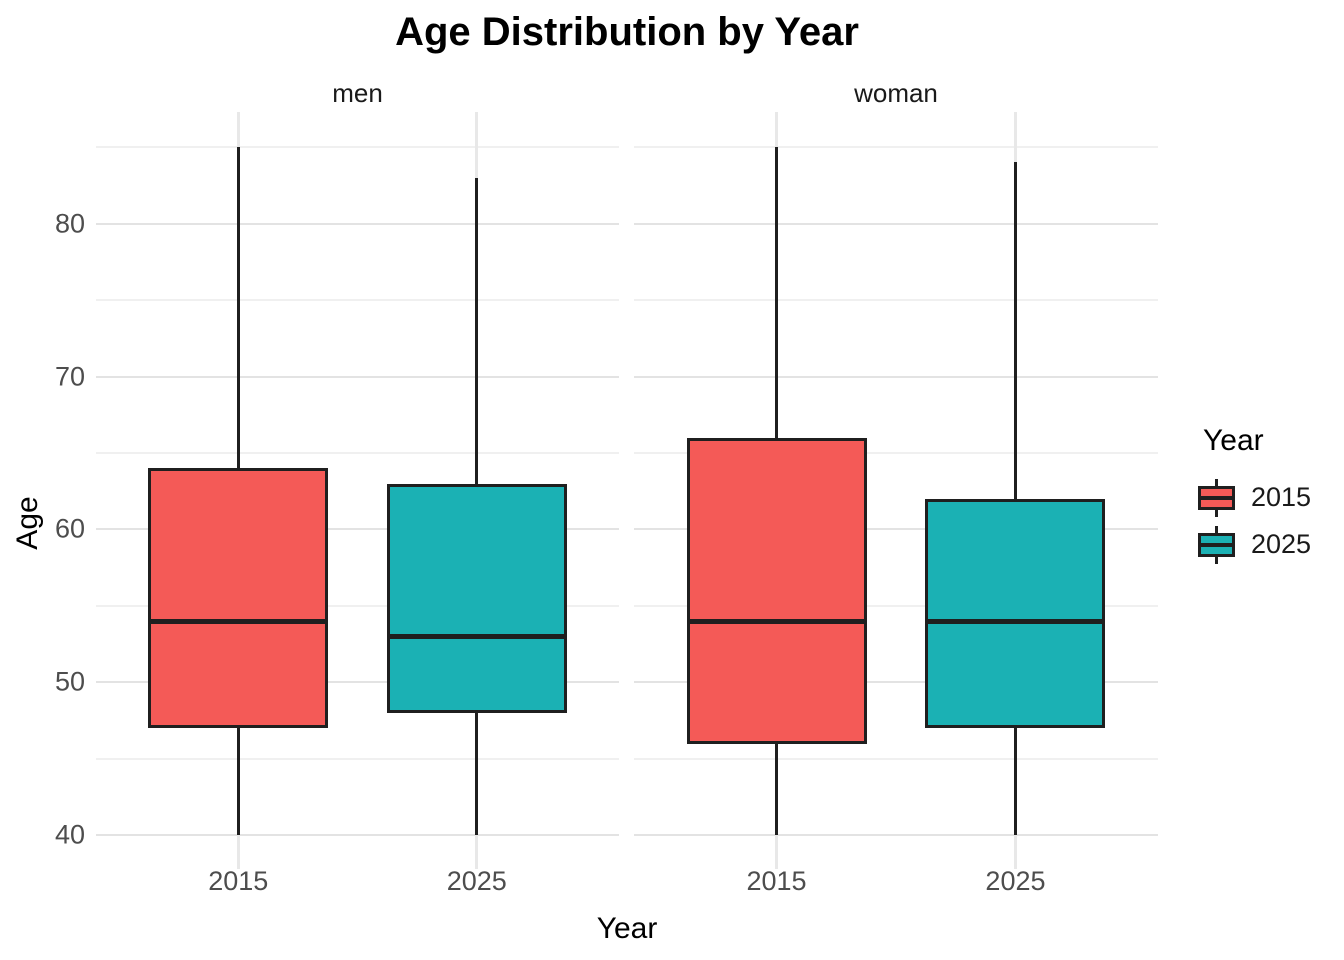 The width and height of the screenshot is (1344, 960). I want to click on x-axis-title: Year, so click(627, 928).